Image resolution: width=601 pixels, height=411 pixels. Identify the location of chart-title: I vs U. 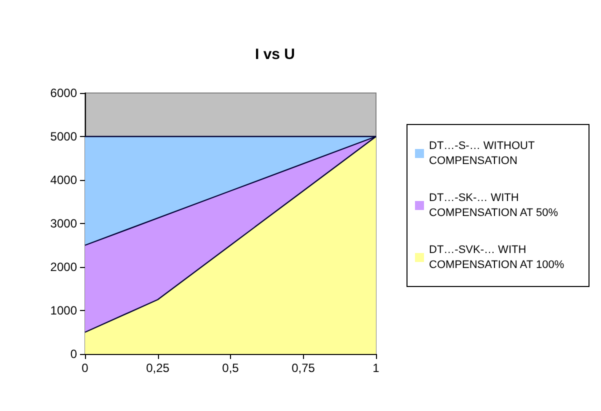
(275, 54).